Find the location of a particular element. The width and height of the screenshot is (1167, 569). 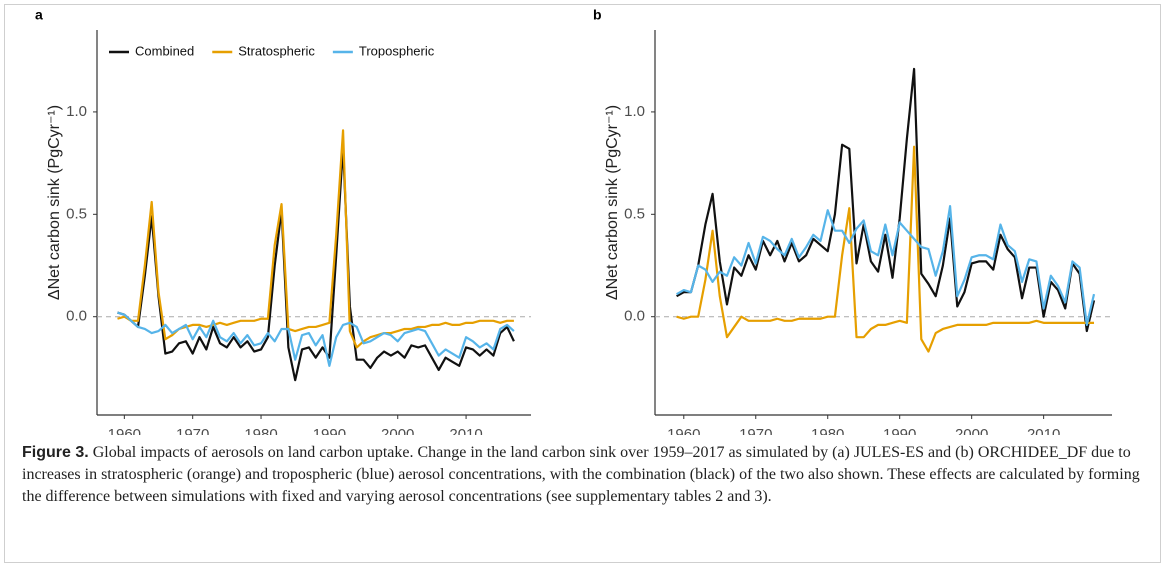

panel-label: a is located at coordinates (39, 15).